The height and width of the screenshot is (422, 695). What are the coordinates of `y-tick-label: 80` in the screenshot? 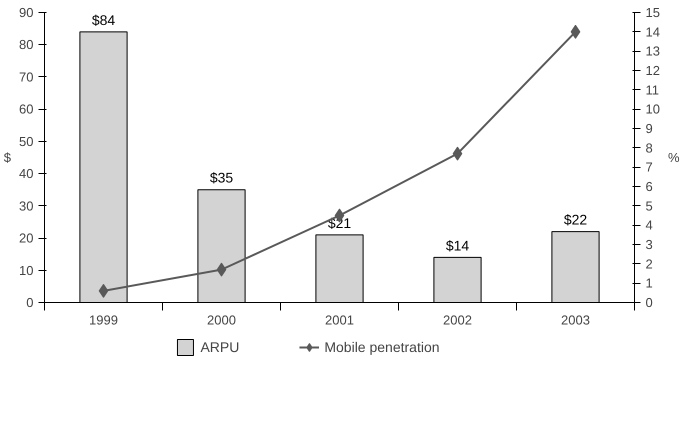 It's located at (26, 44).